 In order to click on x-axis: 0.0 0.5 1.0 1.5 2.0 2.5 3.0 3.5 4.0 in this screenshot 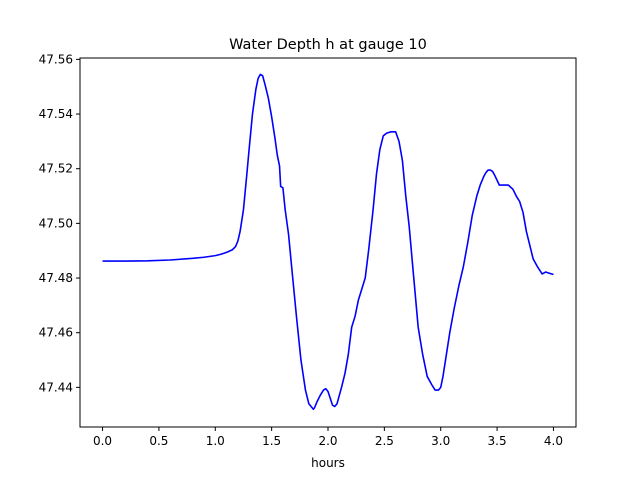, I will do `click(328, 437)`.